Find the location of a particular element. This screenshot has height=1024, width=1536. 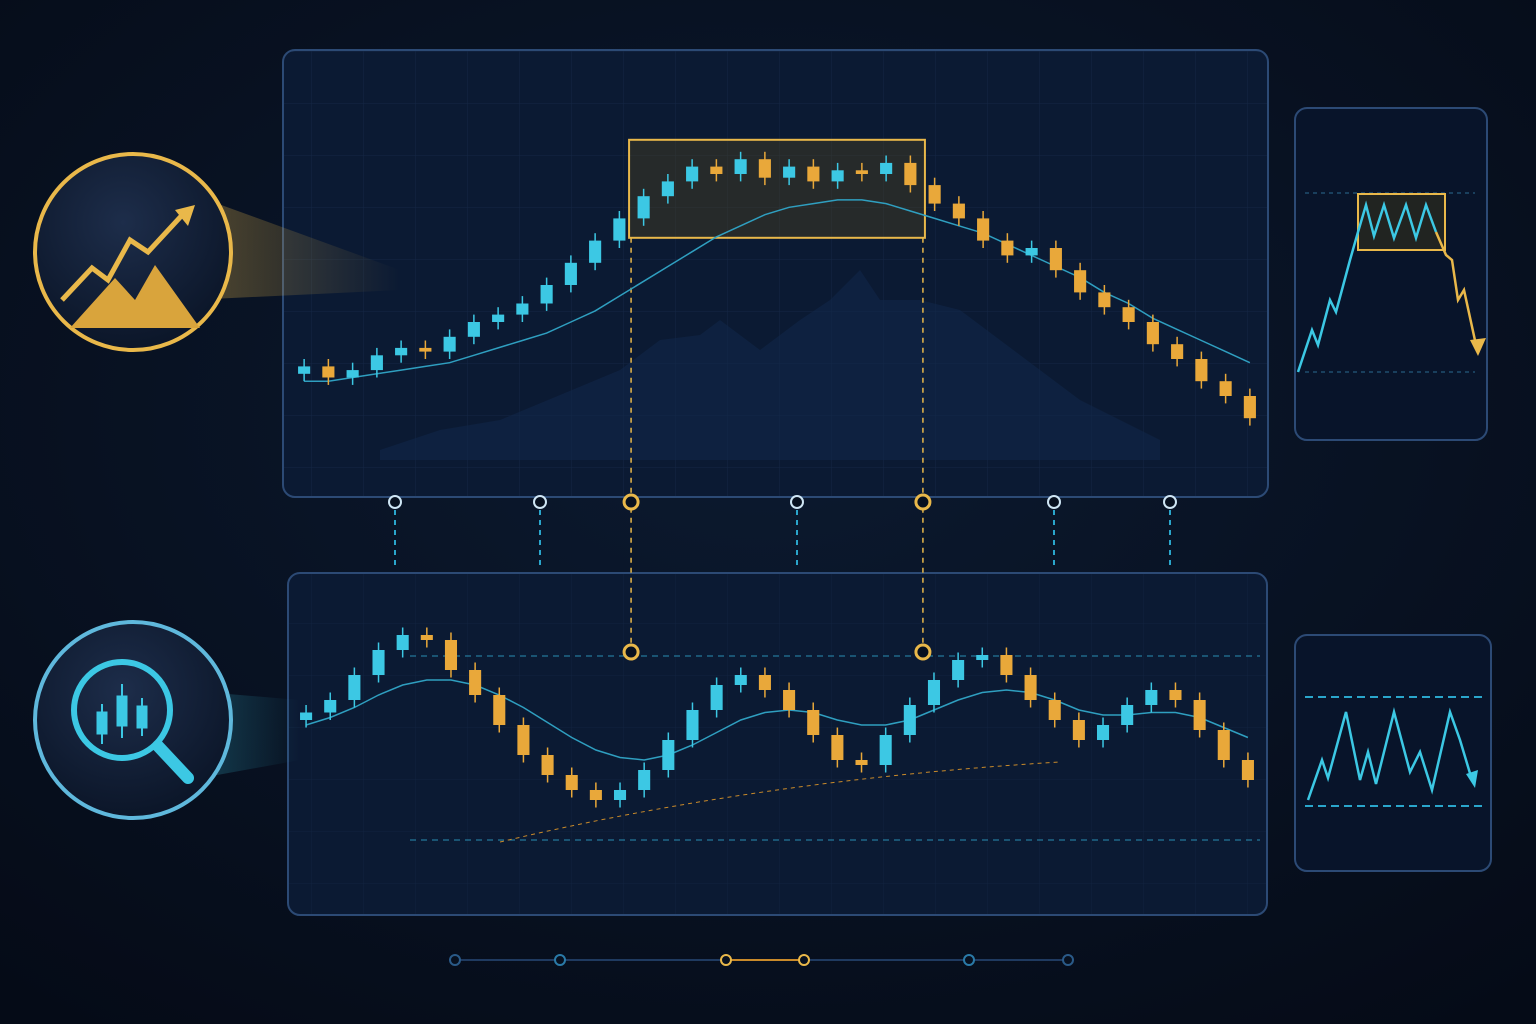

growth-glyph is located at coordinates (130, 266).